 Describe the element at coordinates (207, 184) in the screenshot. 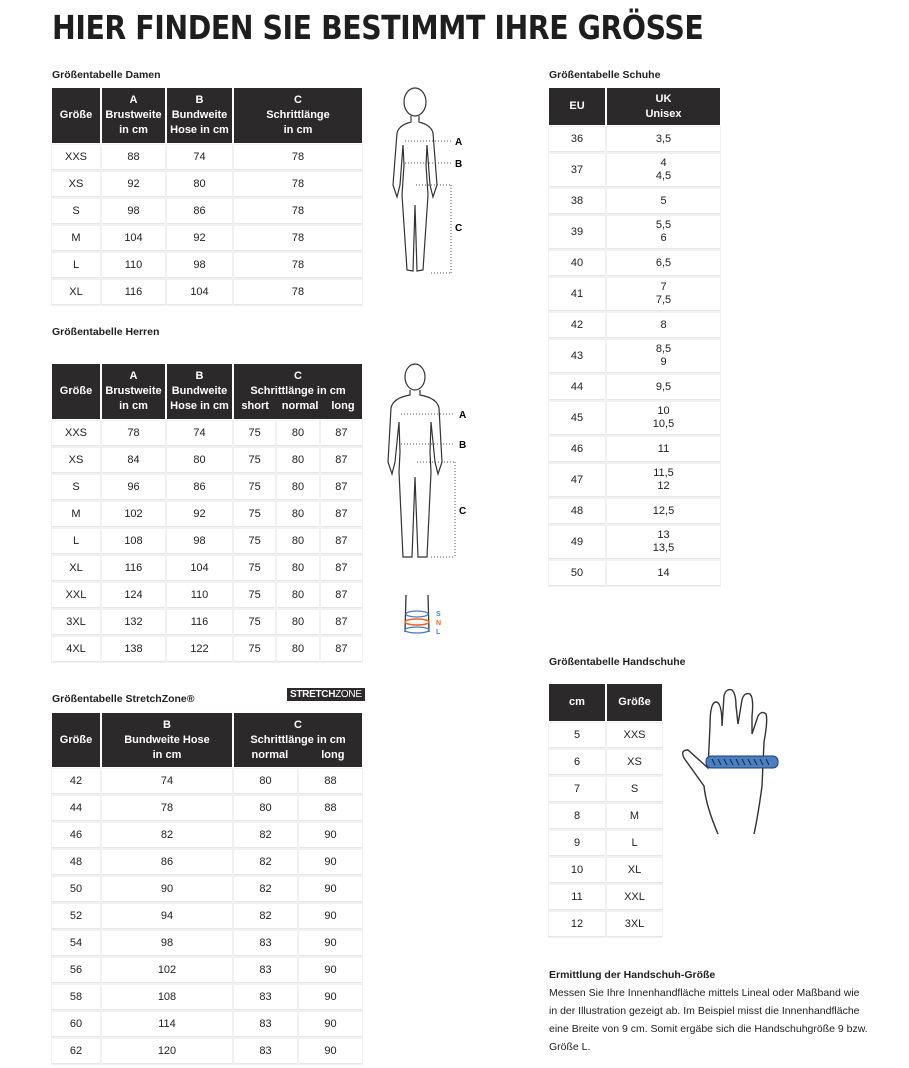

I see `table-row: XS 92 80 78` at that location.